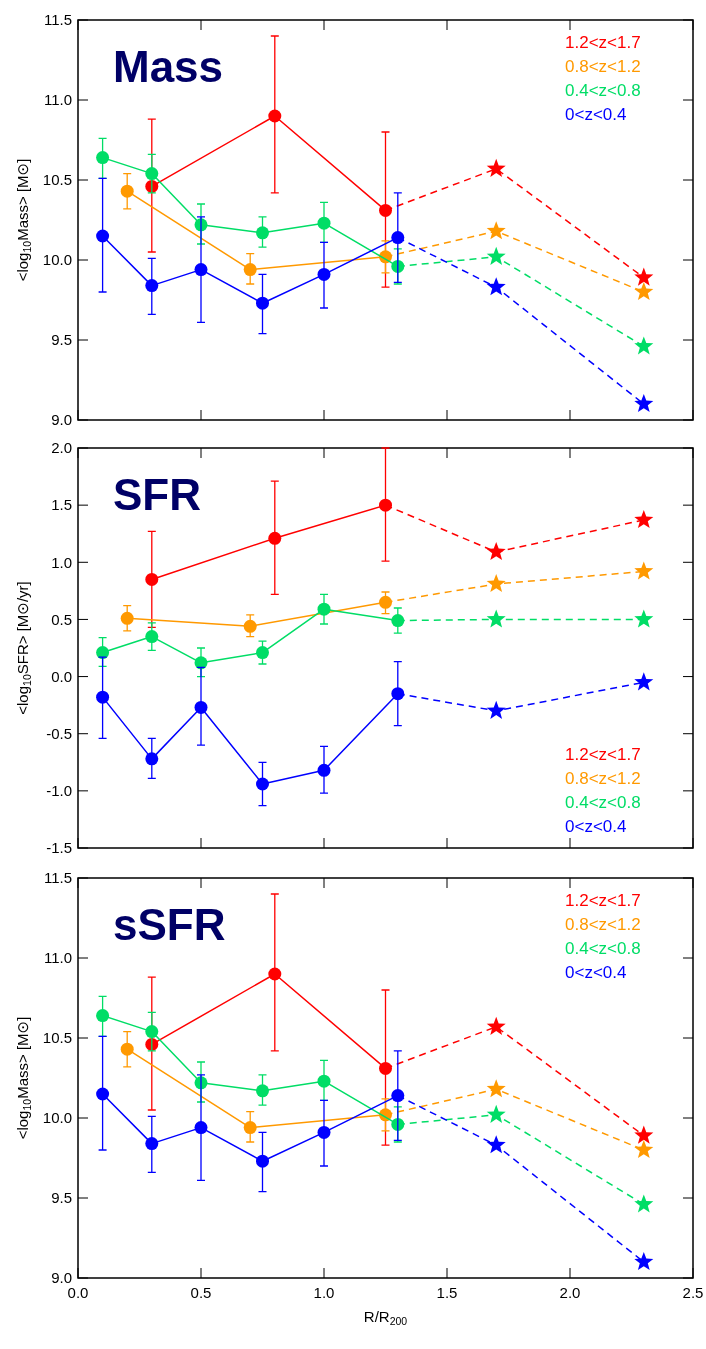 The width and height of the screenshot is (706, 1349). What do you see at coordinates (78, 1292) in the screenshot?
I see `x-tick-label: 0.0` at bounding box center [78, 1292].